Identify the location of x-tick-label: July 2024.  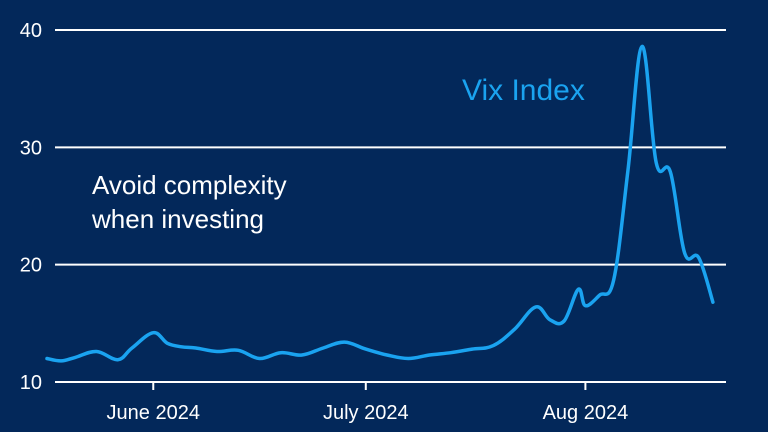
(366, 413).